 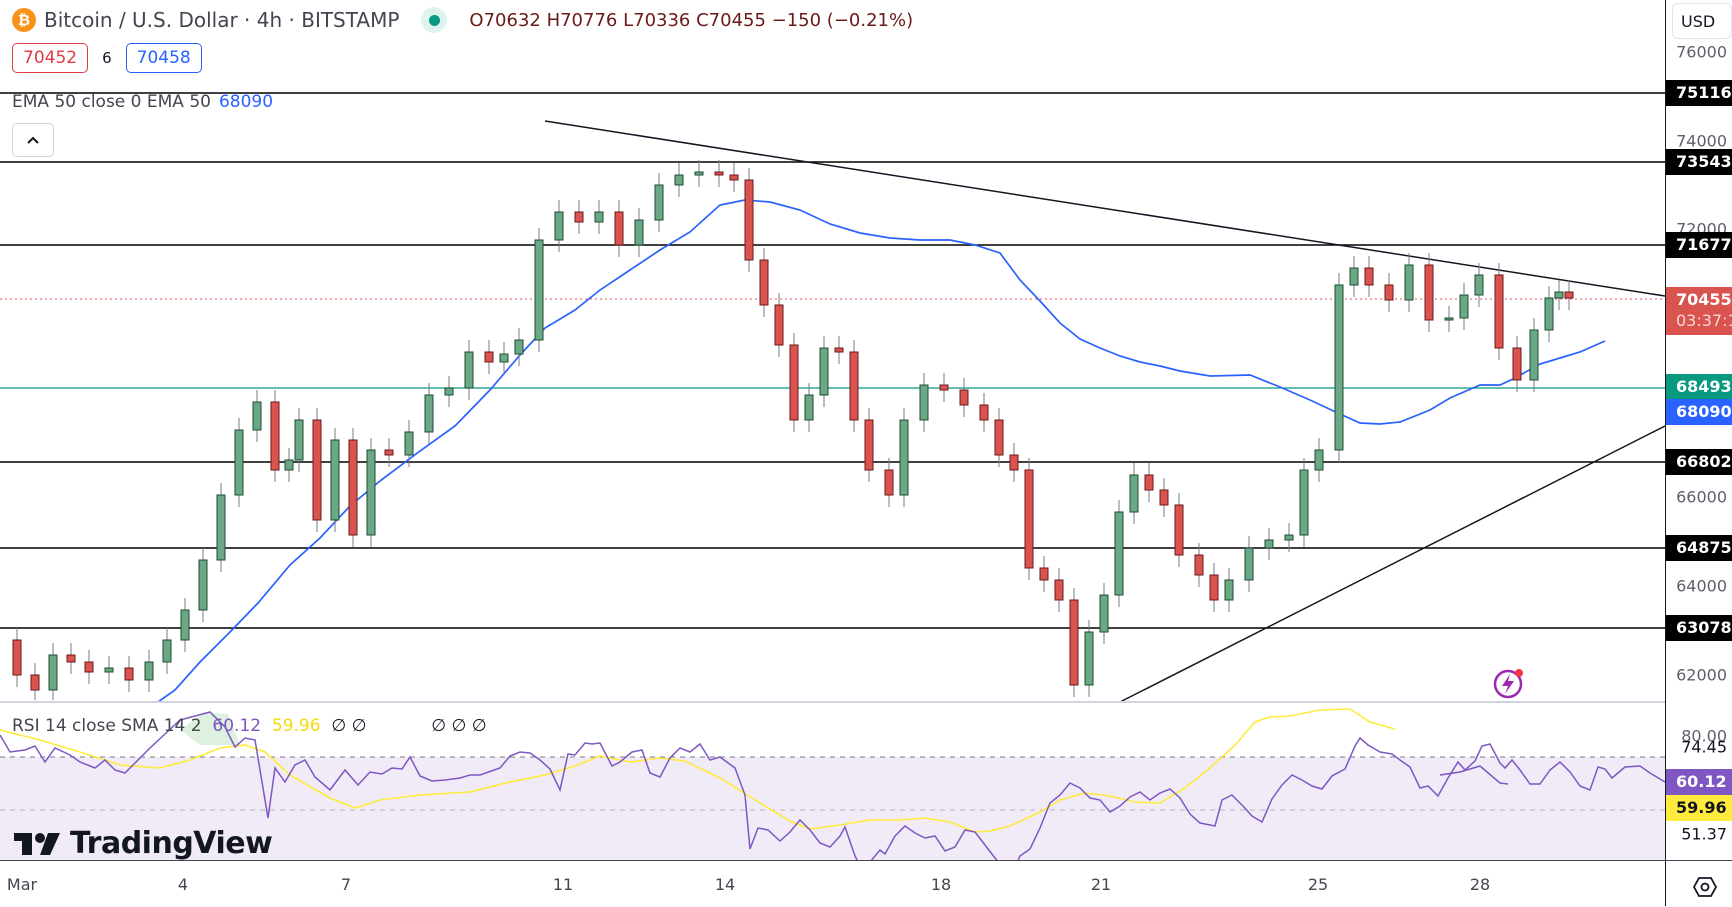 I want to click on time-label: 18, so click(x=941, y=884).